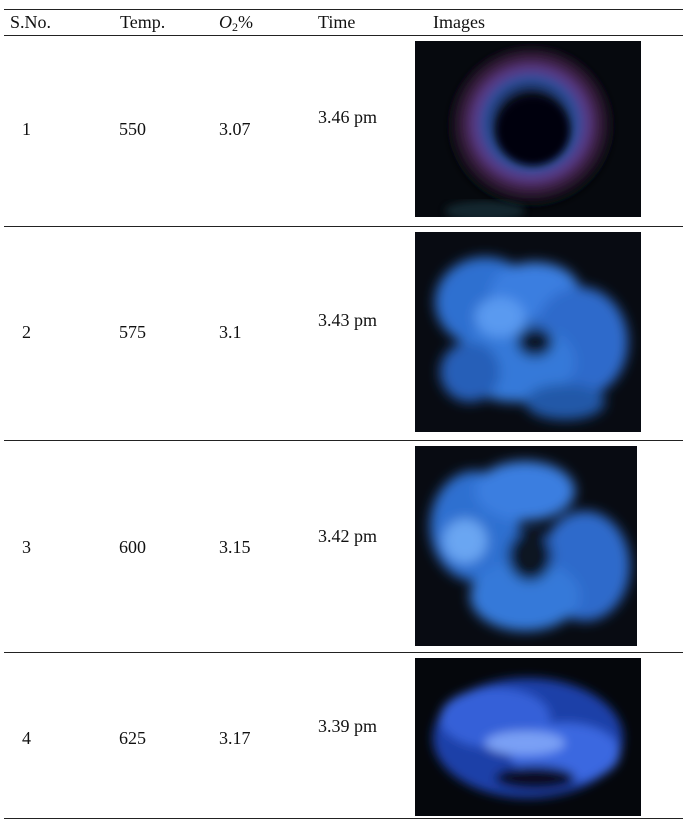  Describe the element at coordinates (343, 819) in the screenshot. I see `rule-bottom` at that location.